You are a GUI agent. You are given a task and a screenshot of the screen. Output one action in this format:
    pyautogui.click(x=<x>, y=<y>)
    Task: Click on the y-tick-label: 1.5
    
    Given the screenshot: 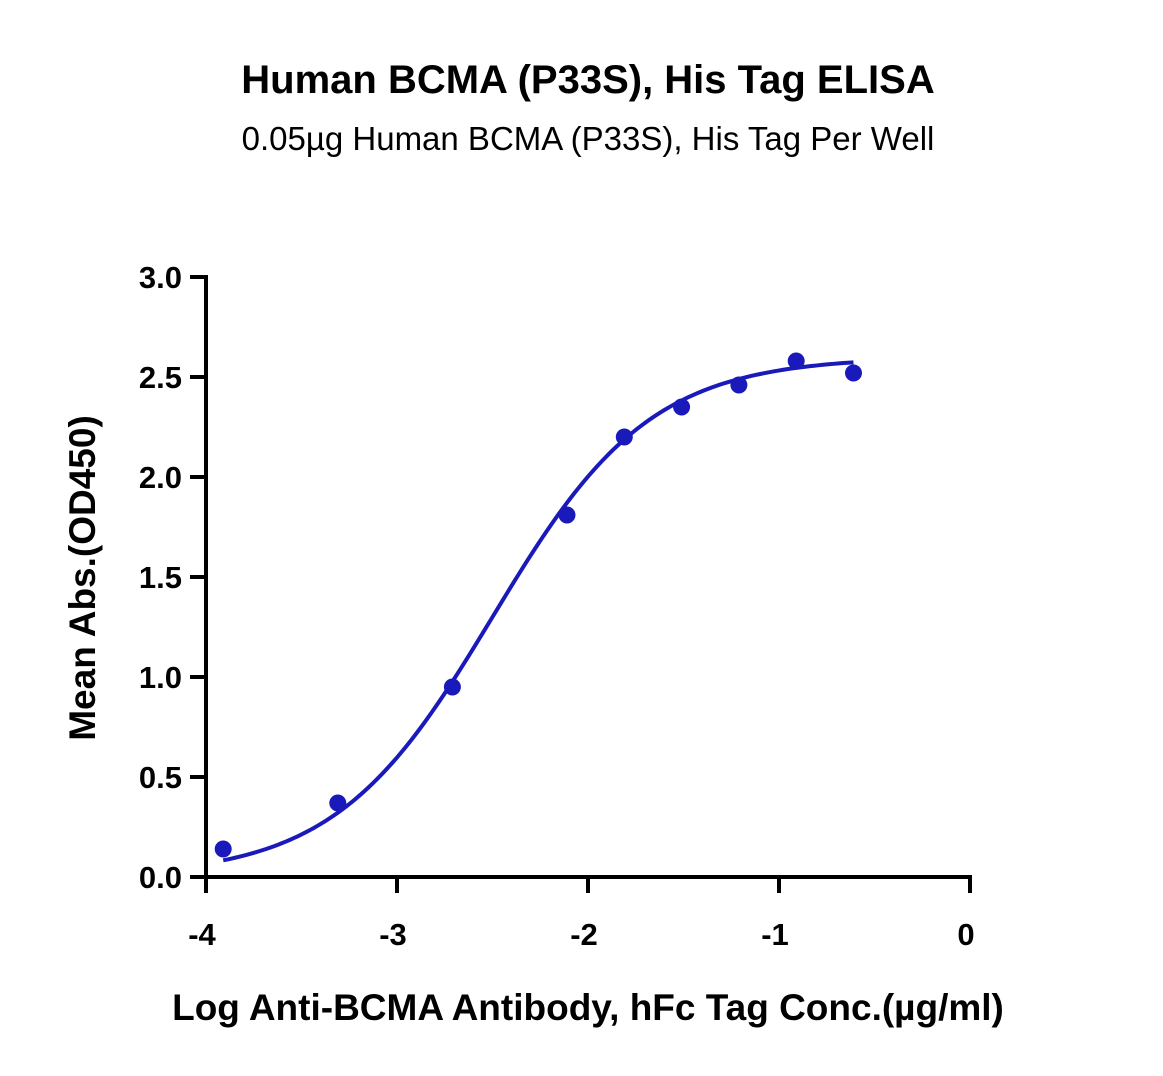 What is the action you would take?
    pyautogui.click(x=160, y=577)
    